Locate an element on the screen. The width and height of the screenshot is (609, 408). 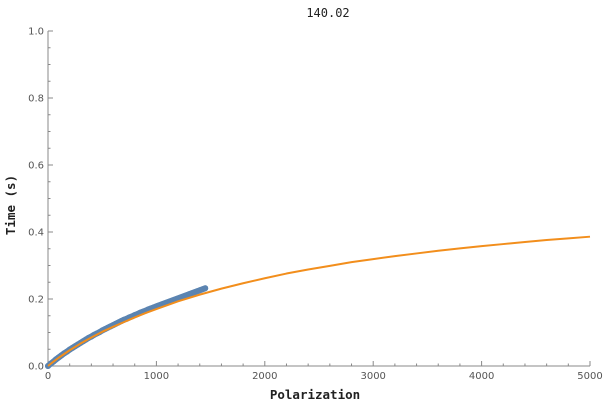
y-axis-title: Time (s) is located at coordinates (10, 205).